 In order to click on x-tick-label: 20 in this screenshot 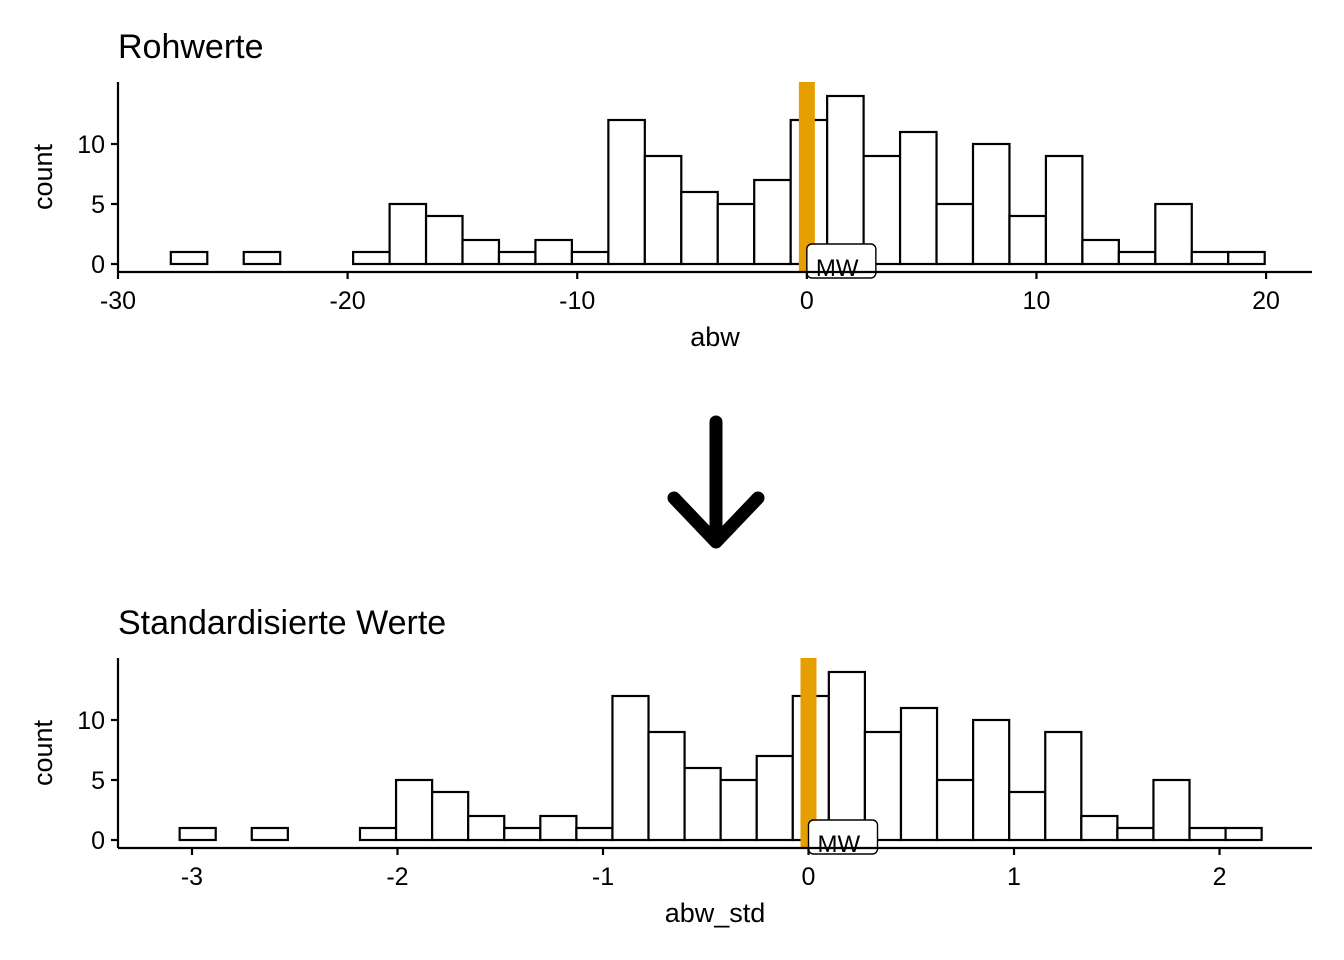, I will do `click(1266, 301)`.